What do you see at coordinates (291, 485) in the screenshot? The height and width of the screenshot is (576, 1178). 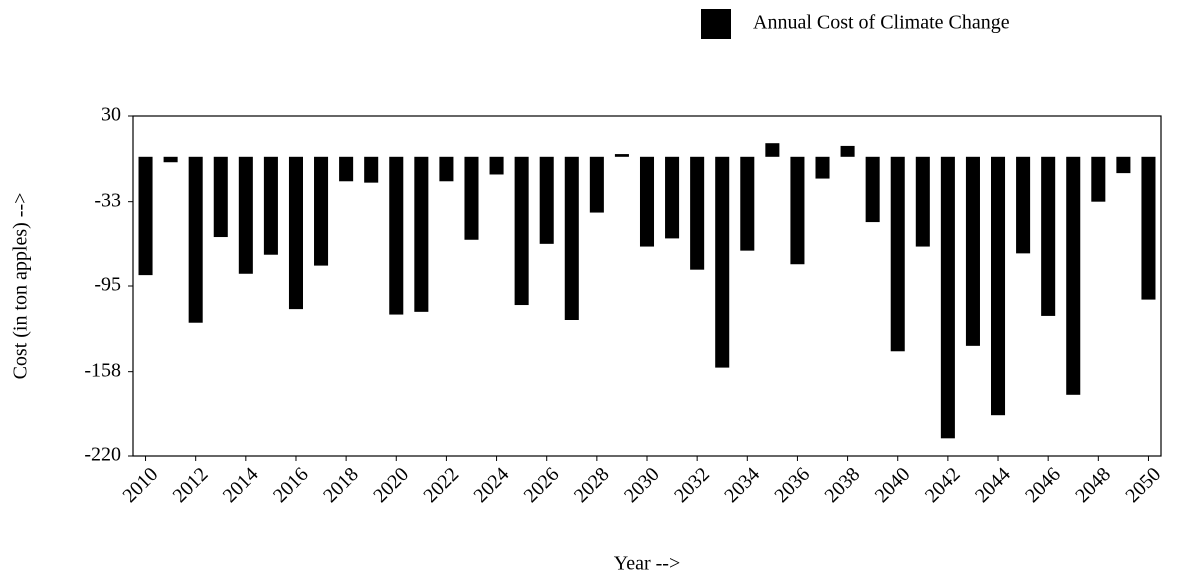 I see `x-tick-label: 2016` at bounding box center [291, 485].